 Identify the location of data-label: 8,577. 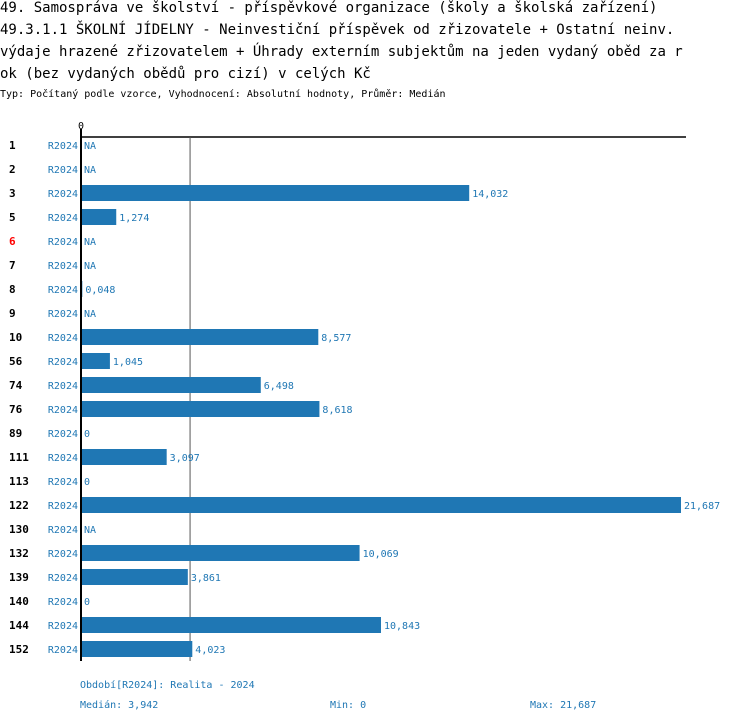
(336, 338).